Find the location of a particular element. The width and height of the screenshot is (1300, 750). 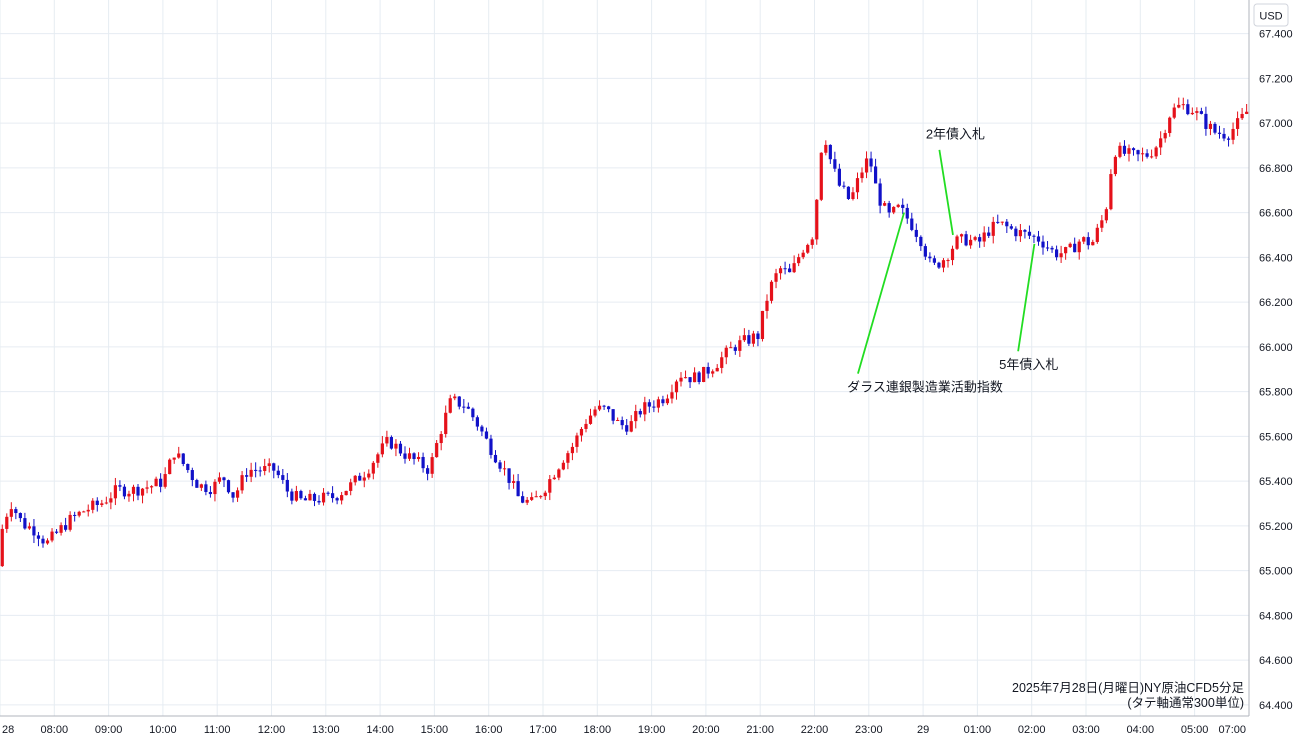

currency-badge-box is located at coordinates (1271, 15).